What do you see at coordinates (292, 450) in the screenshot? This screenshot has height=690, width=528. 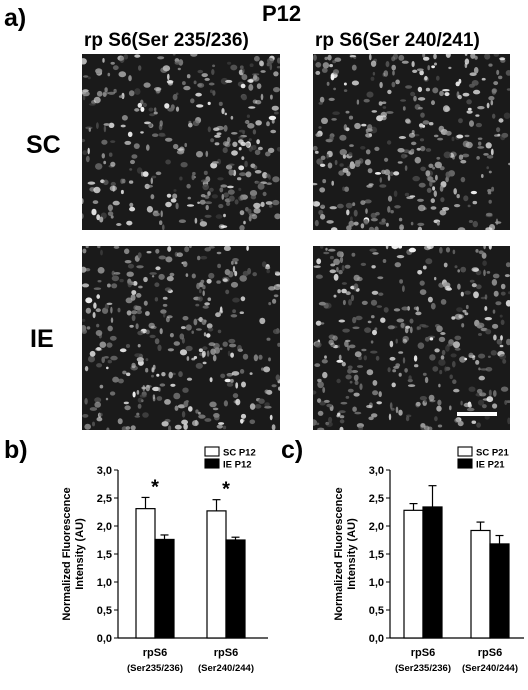 I see `panel-c-letter: c)` at bounding box center [292, 450].